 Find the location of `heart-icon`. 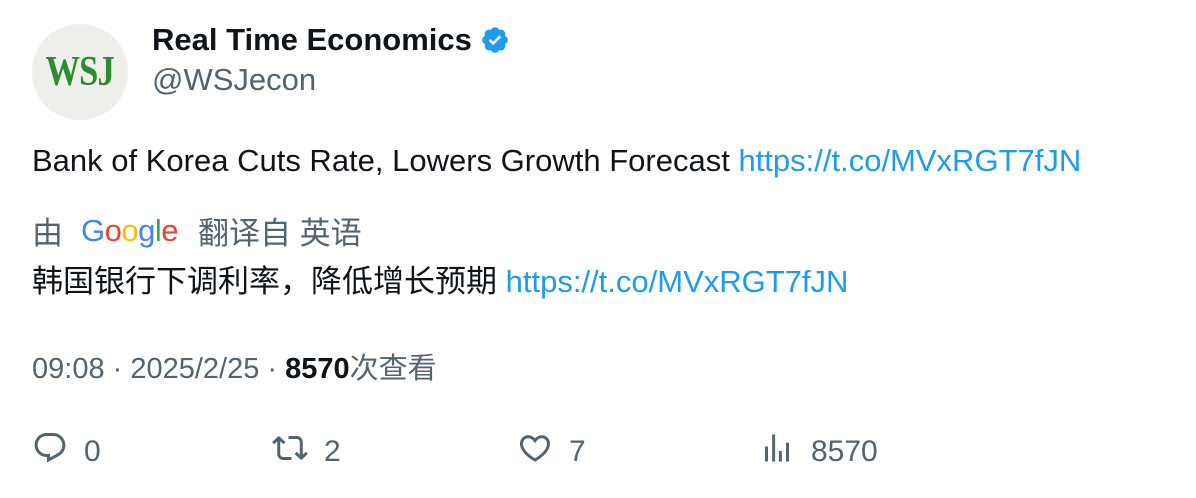

heart-icon is located at coordinates (535, 452).